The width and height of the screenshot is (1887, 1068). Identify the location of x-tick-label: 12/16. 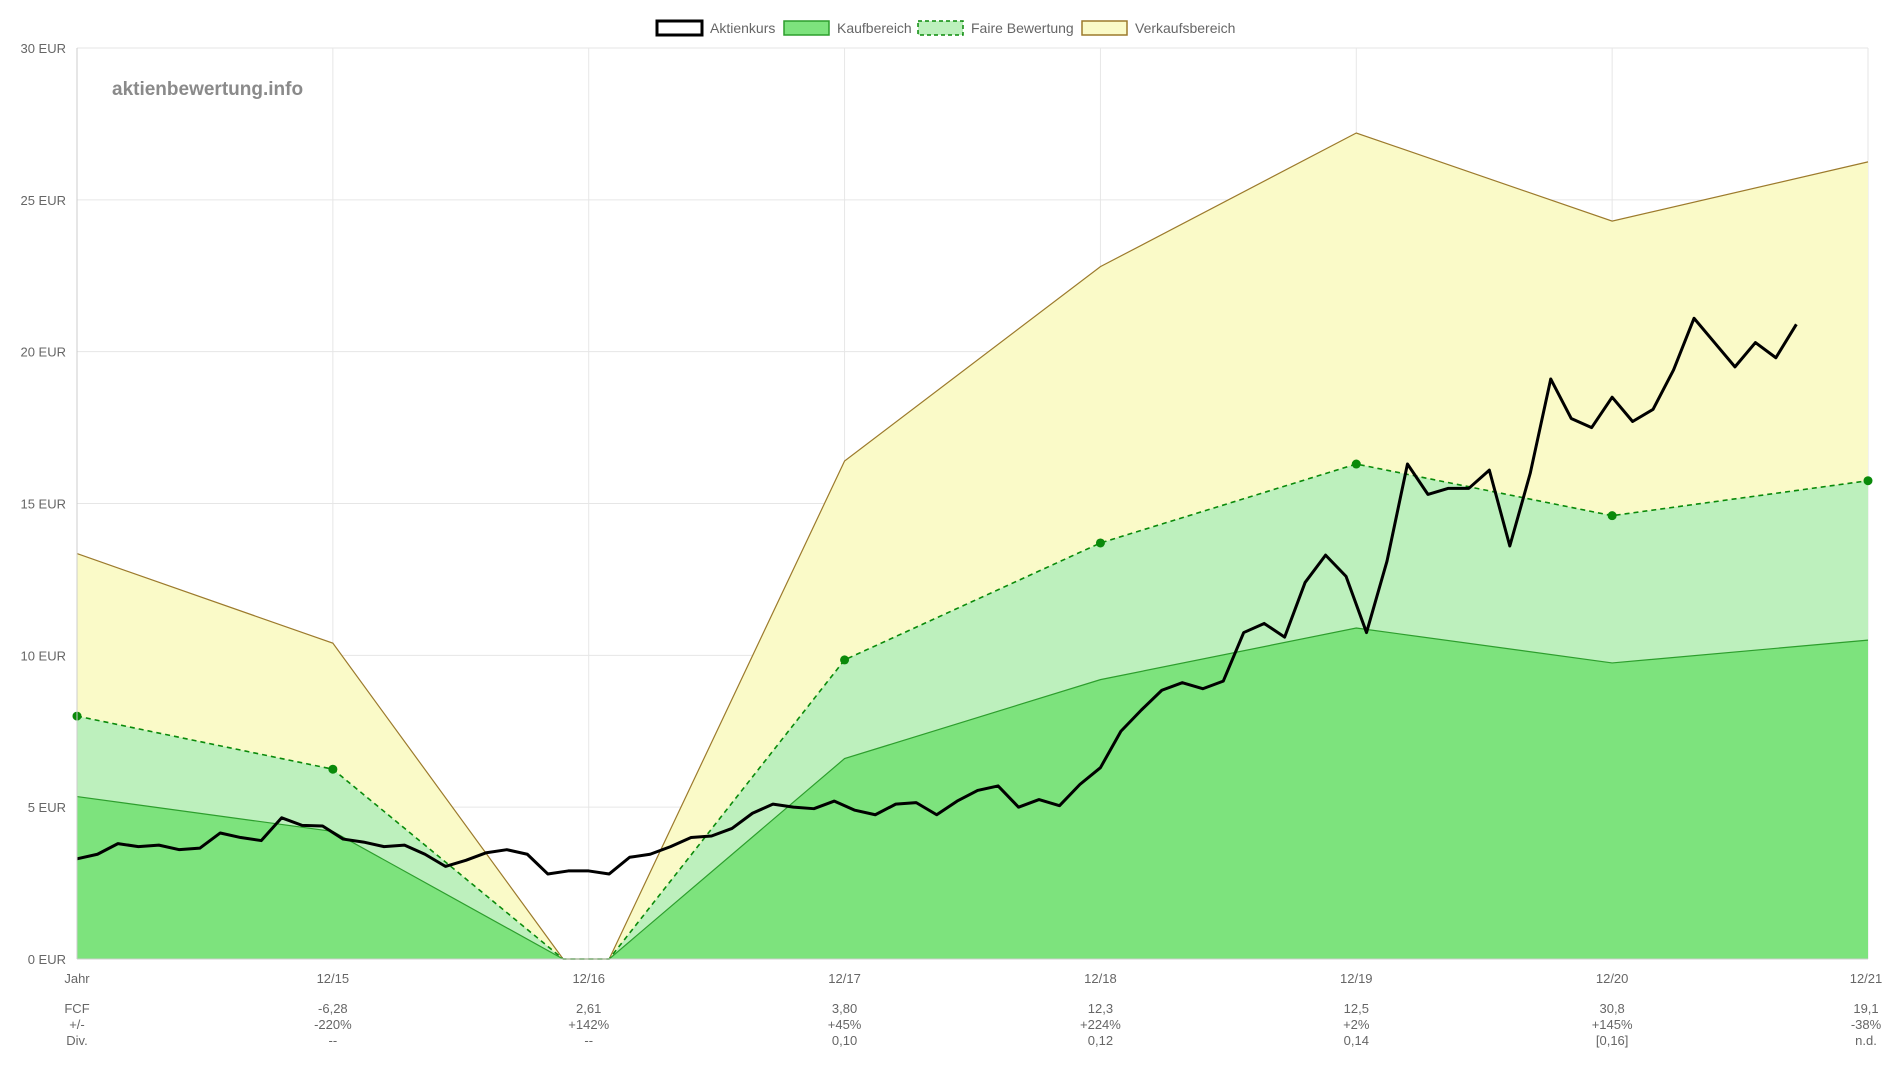
(588, 978).